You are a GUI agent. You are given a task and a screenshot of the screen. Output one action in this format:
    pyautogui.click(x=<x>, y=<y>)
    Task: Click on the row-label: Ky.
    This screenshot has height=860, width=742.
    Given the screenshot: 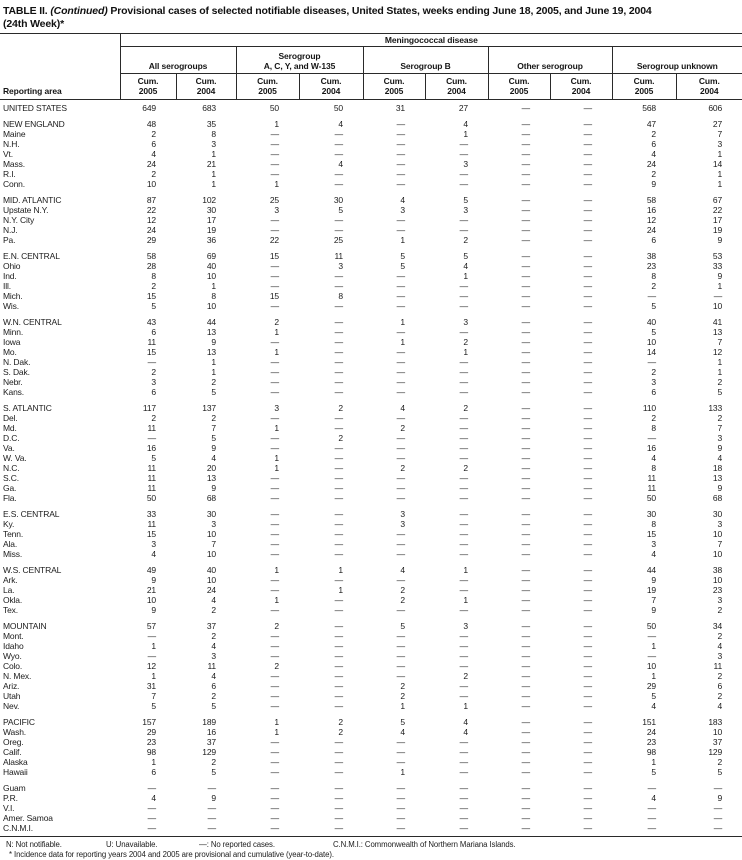 What is the action you would take?
    pyautogui.click(x=9, y=524)
    